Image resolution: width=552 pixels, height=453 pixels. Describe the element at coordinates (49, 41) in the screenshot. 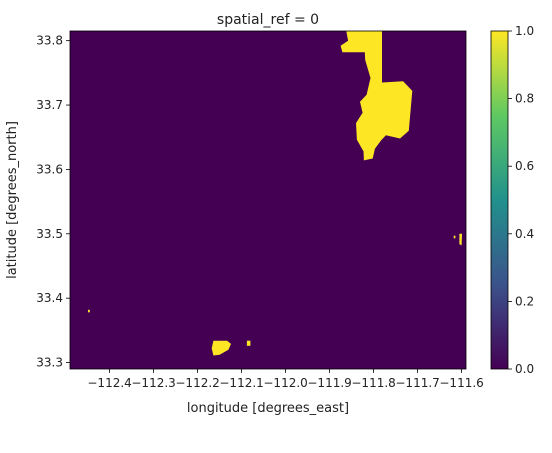

I see `y-tick-label: 33.8` at that location.